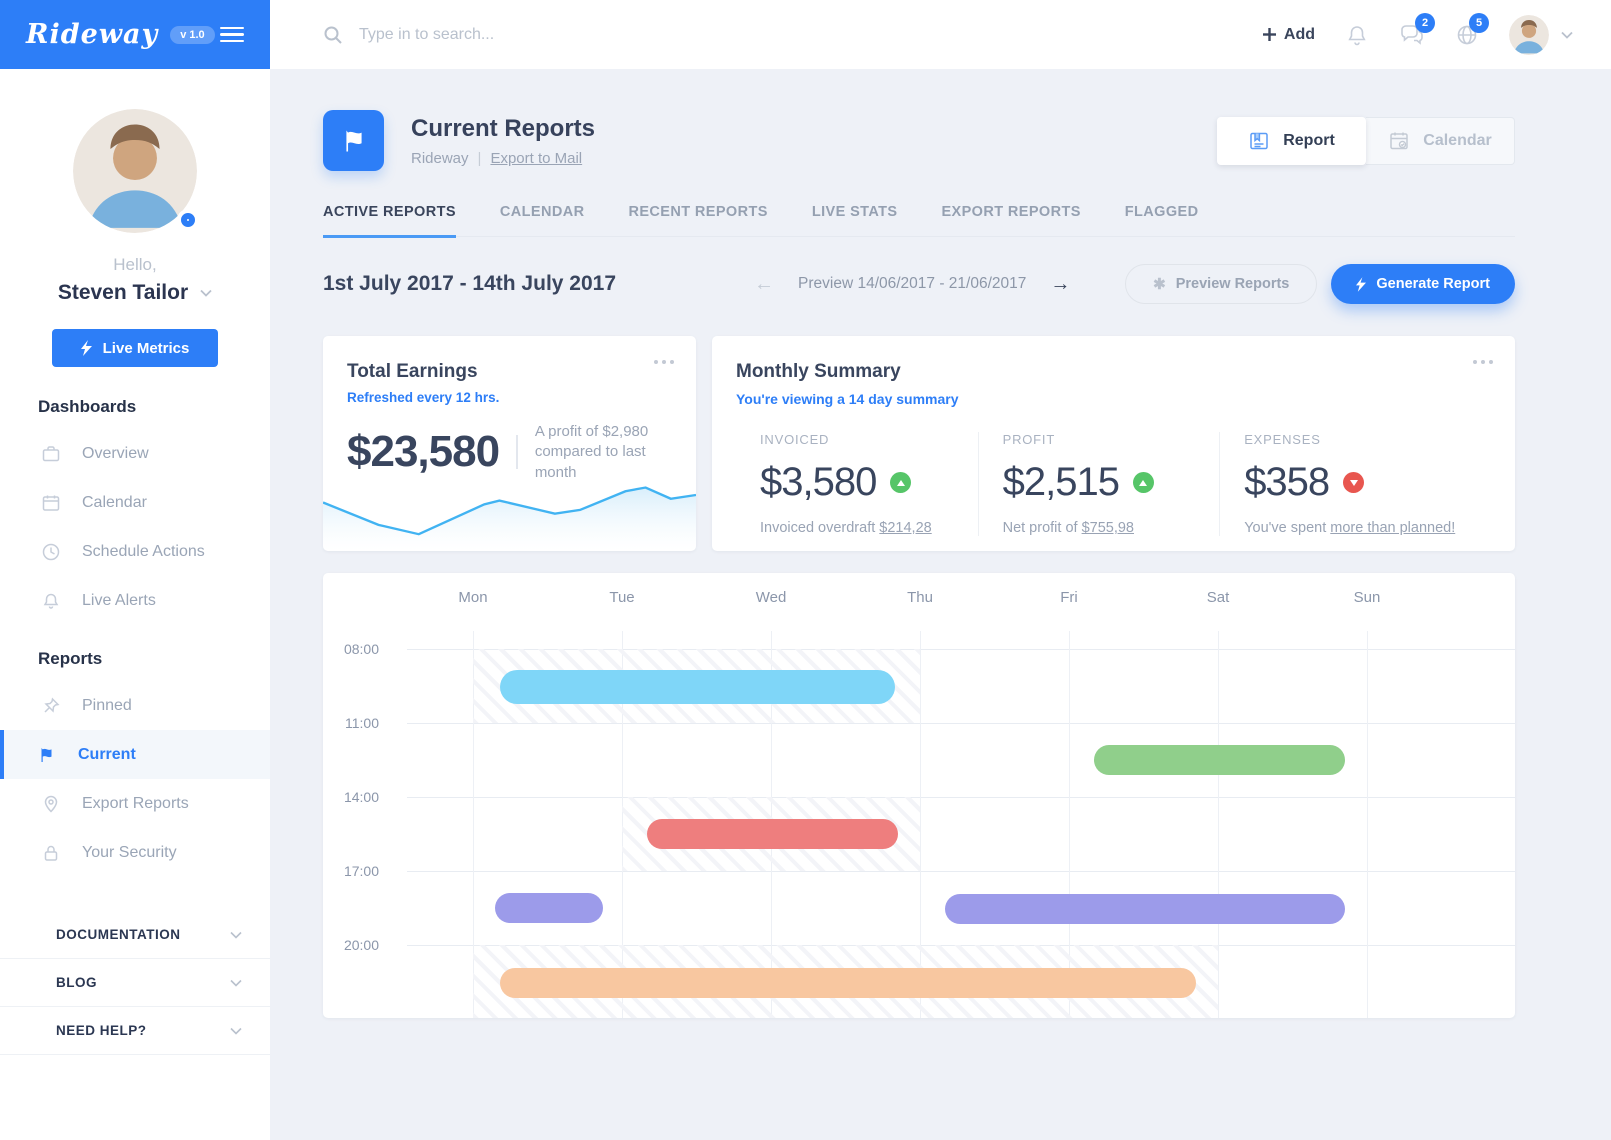  I want to click on topbar-actions: Add 2 5, so click(1417, 34).